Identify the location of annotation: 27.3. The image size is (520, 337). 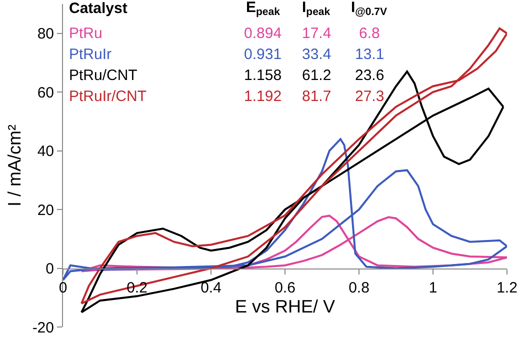
(369, 96).